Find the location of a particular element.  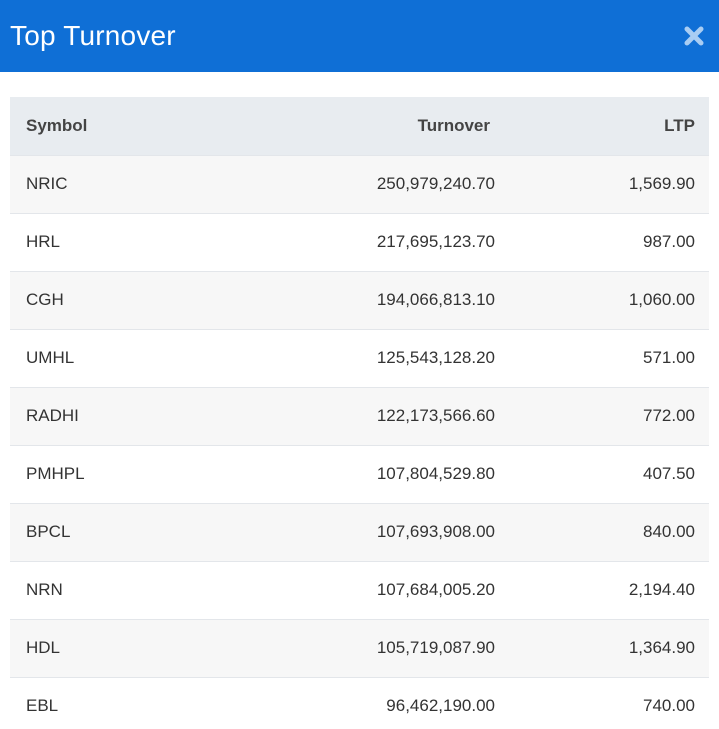

cell-turnover: 217,695,123.70 is located at coordinates (435, 241).